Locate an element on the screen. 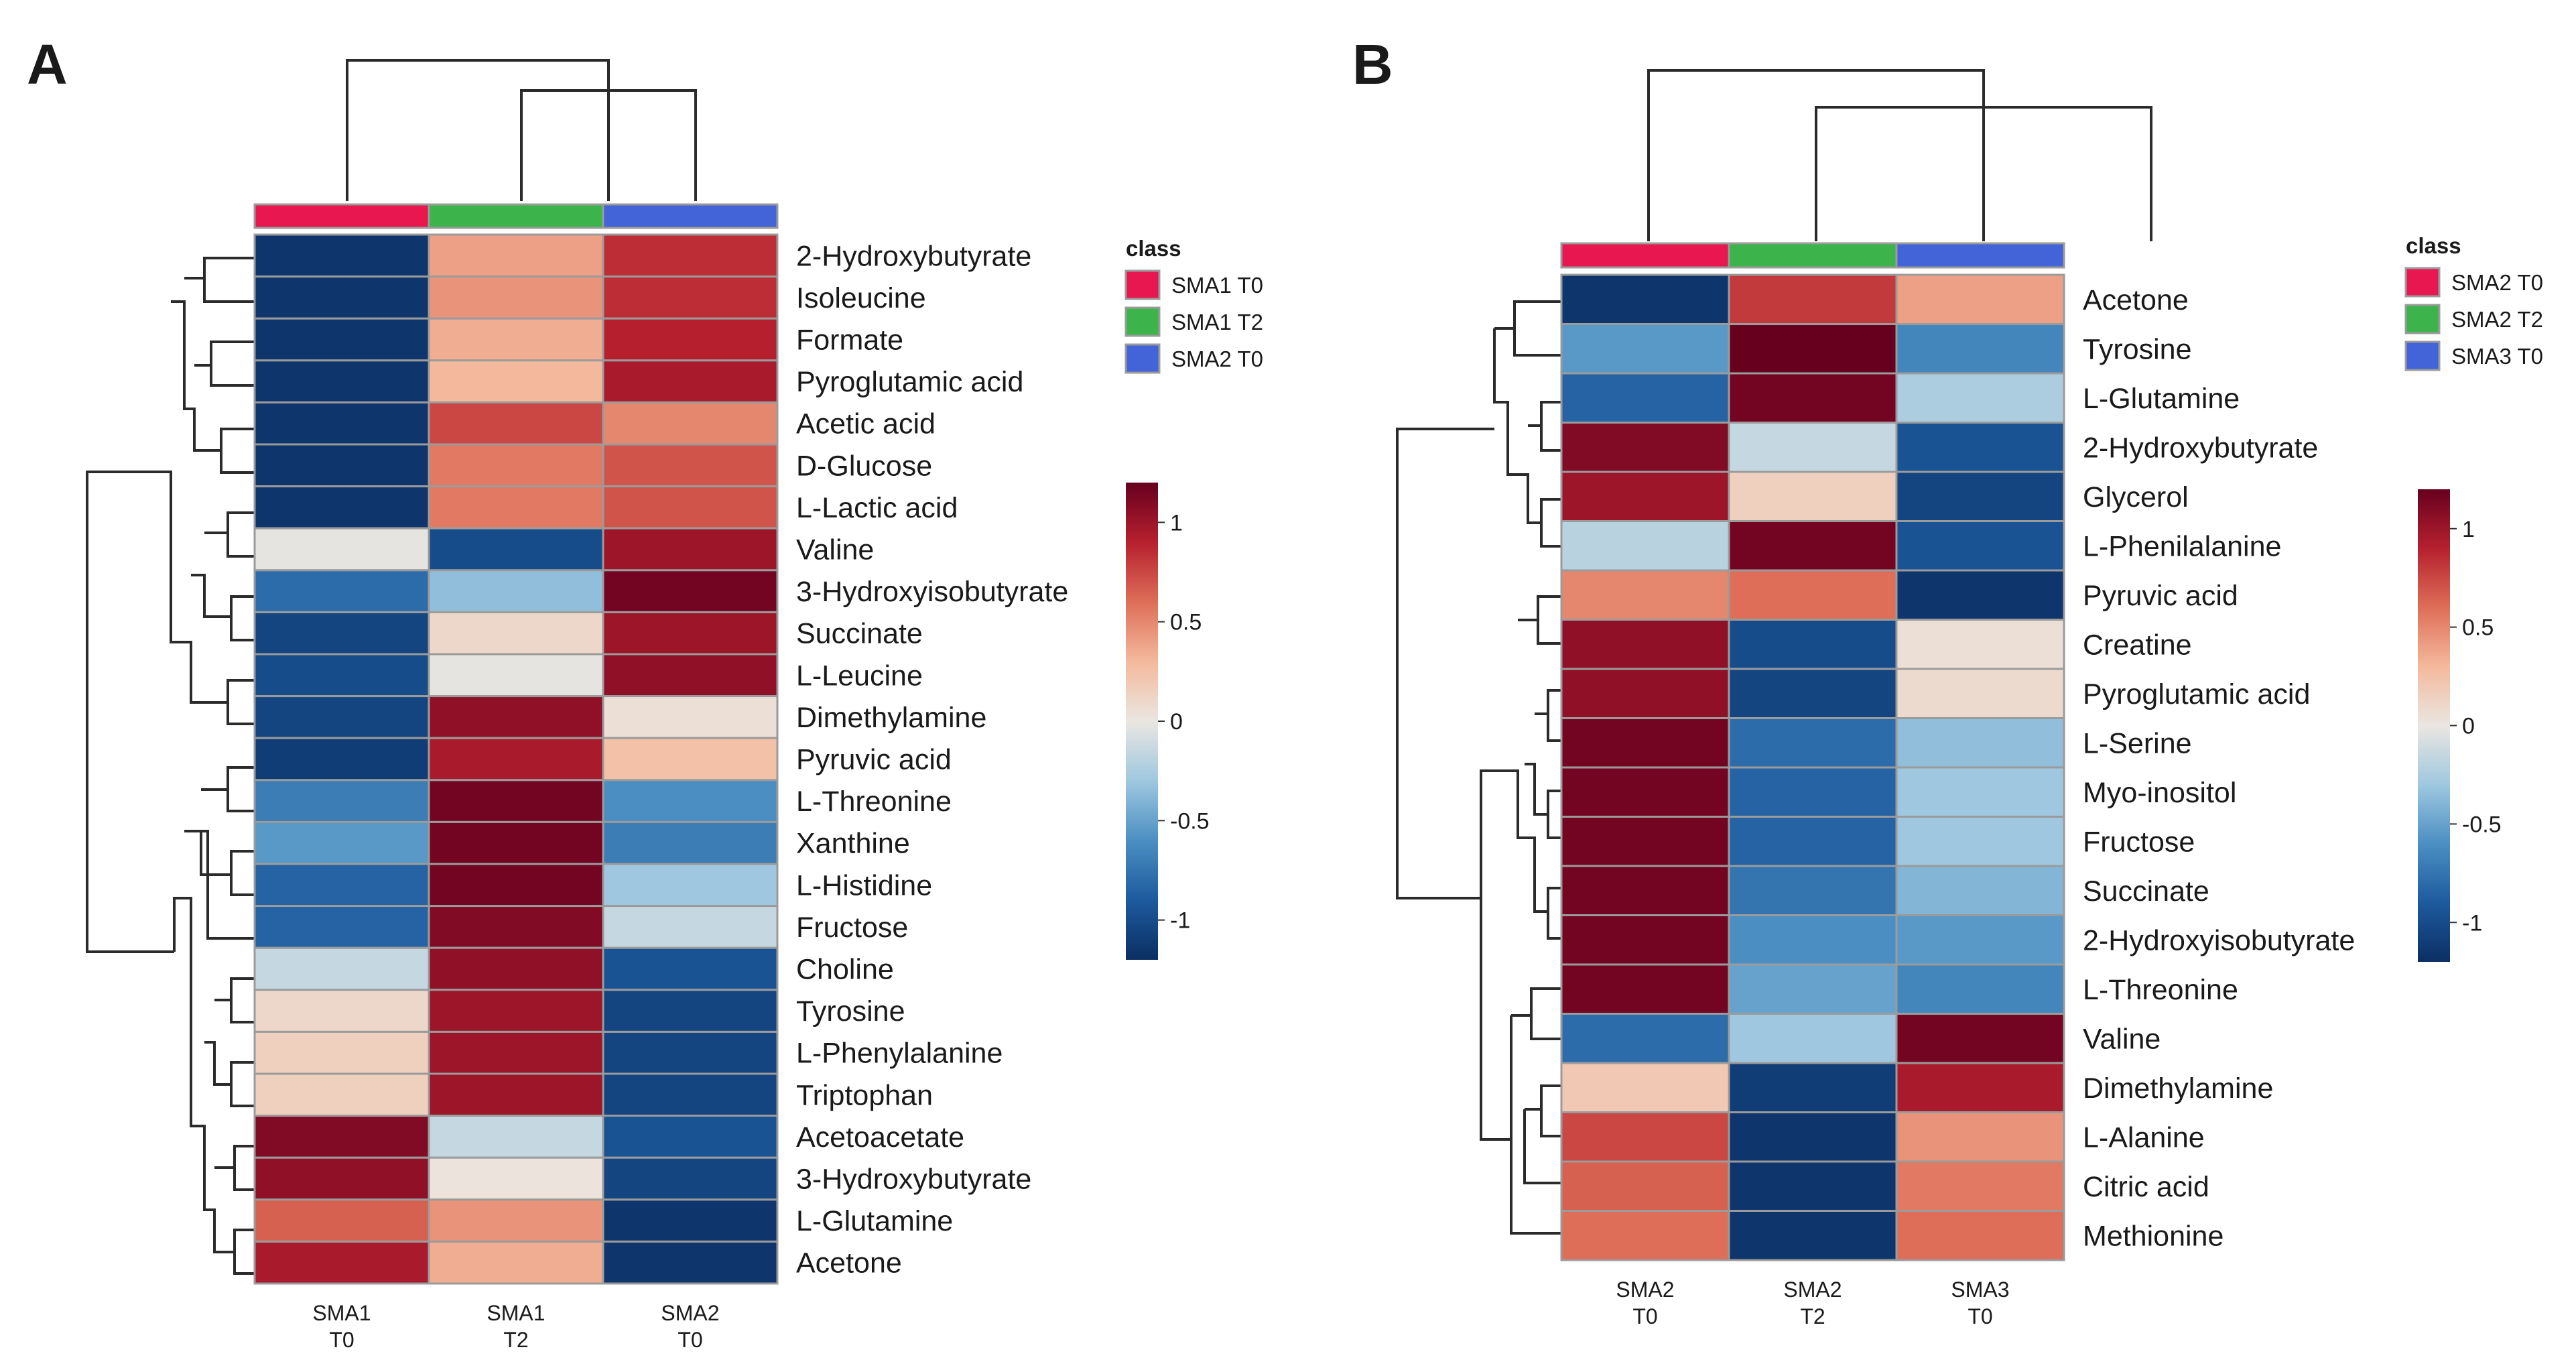 The height and width of the screenshot is (1370, 2576). legend-title: class is located at coordinates (1153, 248).